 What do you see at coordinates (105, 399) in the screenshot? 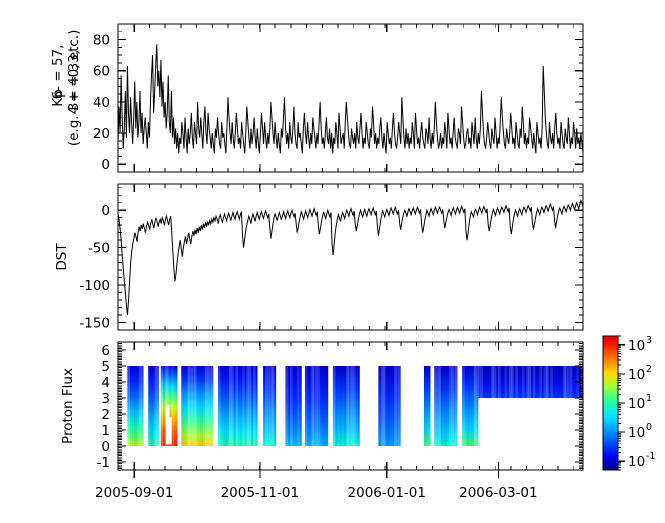
I see `y-tick-label: 3` at bounding box center [105, 399].